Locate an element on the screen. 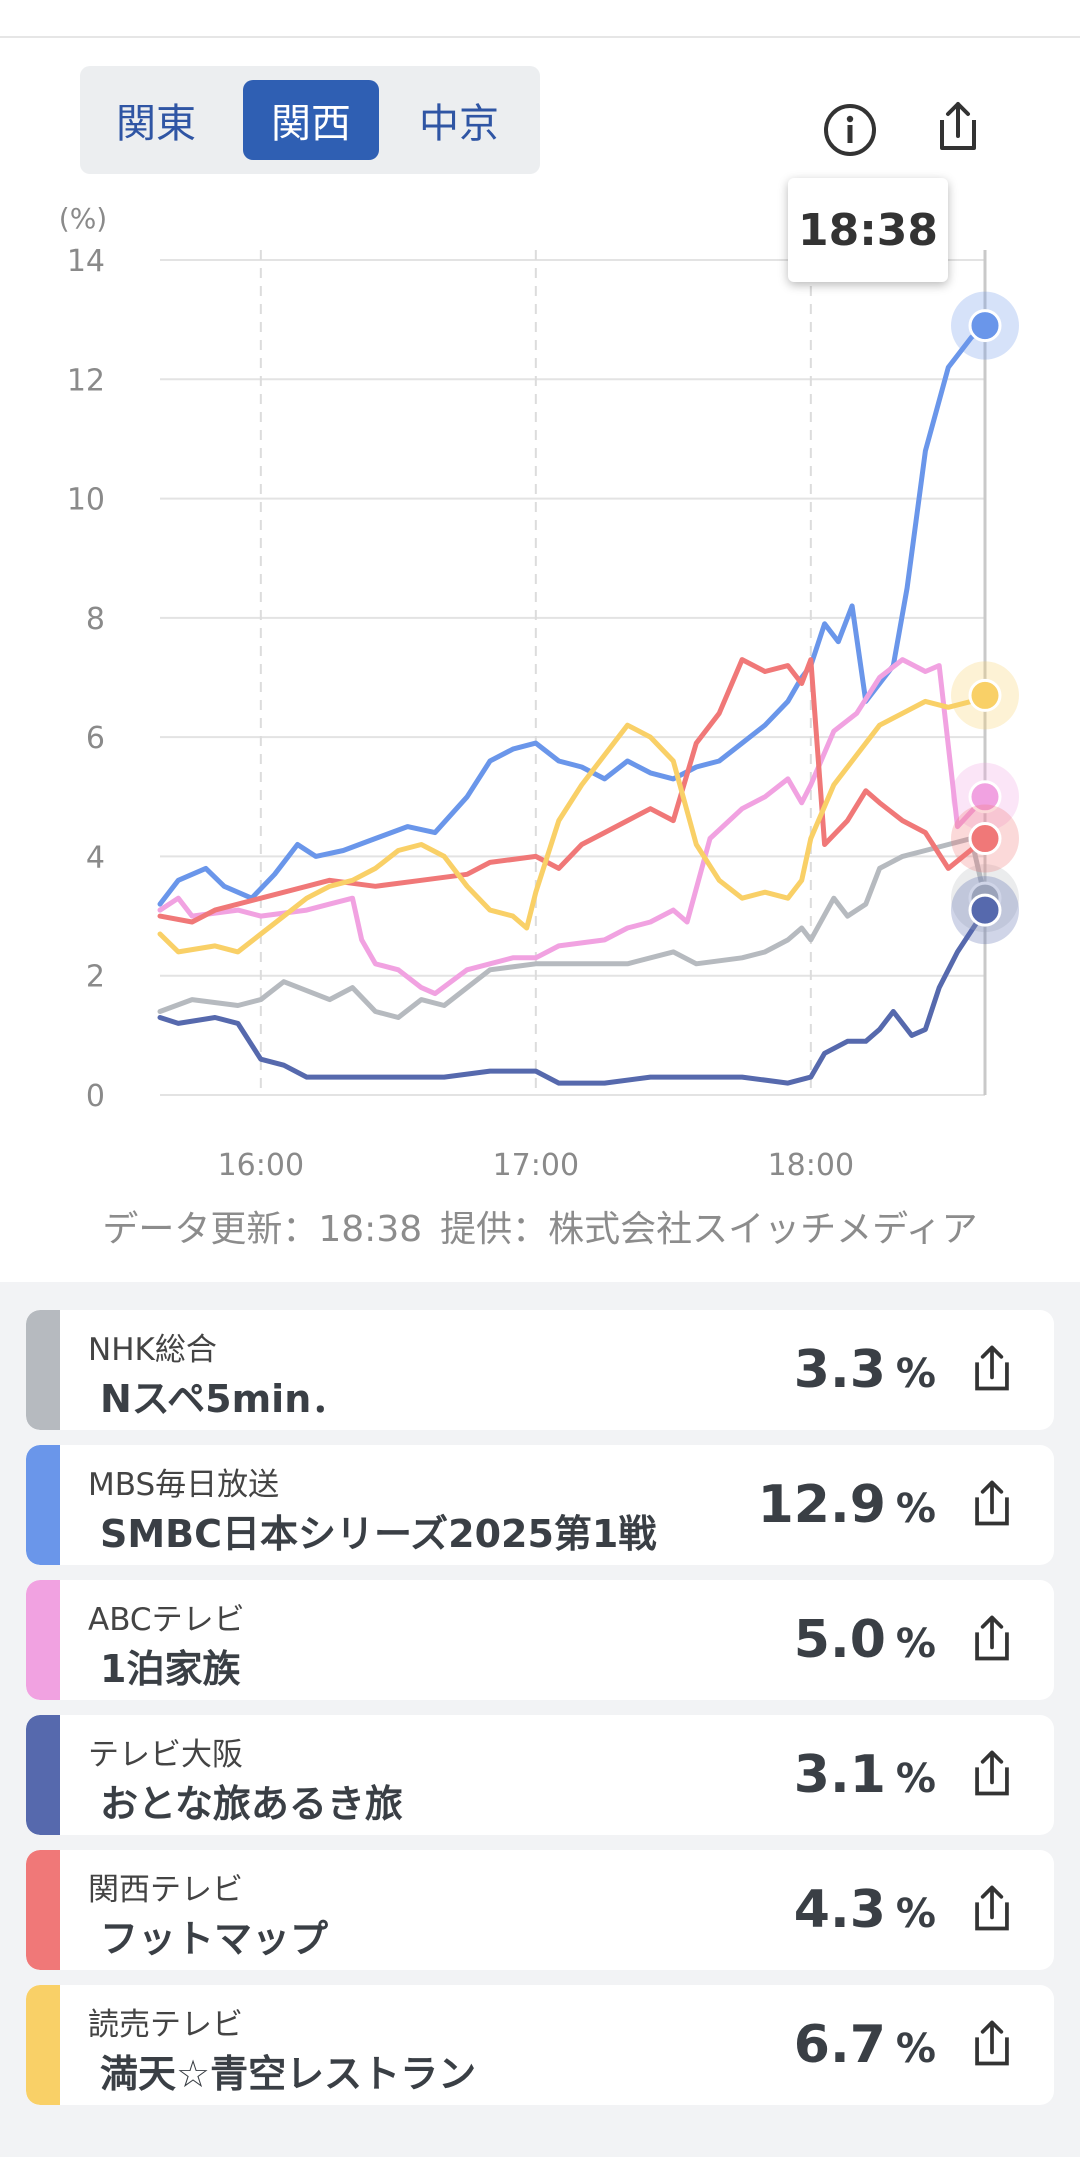 The height and width of the screenshot is (2157, 1080). series-end-point-abc is located at coordinates (985, 797).